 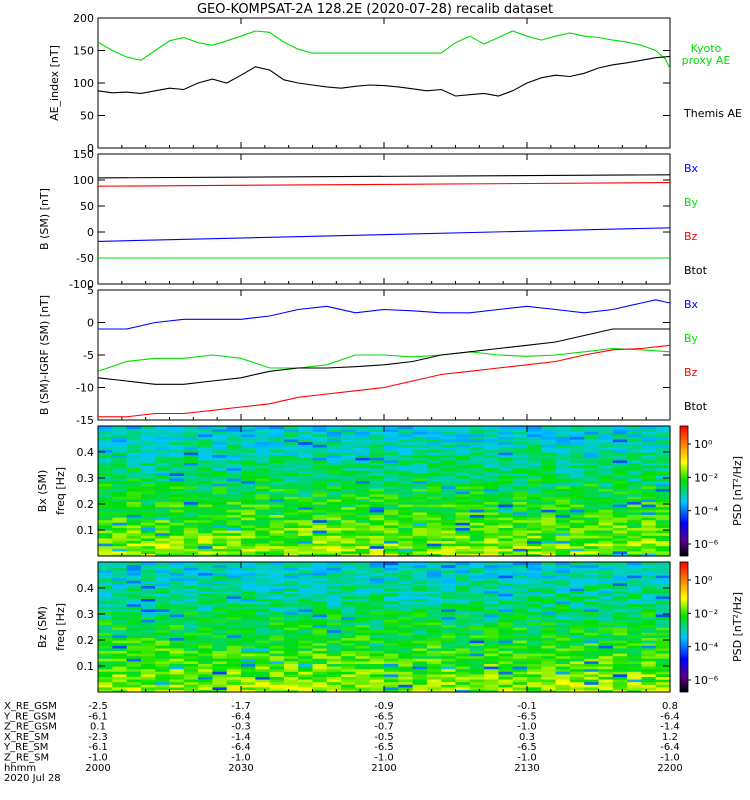 What do you see at coordinates (54, 83) in the screenshot?
I see `y-axis-label: AE_index [nT]` at bounding box center [54, 83].